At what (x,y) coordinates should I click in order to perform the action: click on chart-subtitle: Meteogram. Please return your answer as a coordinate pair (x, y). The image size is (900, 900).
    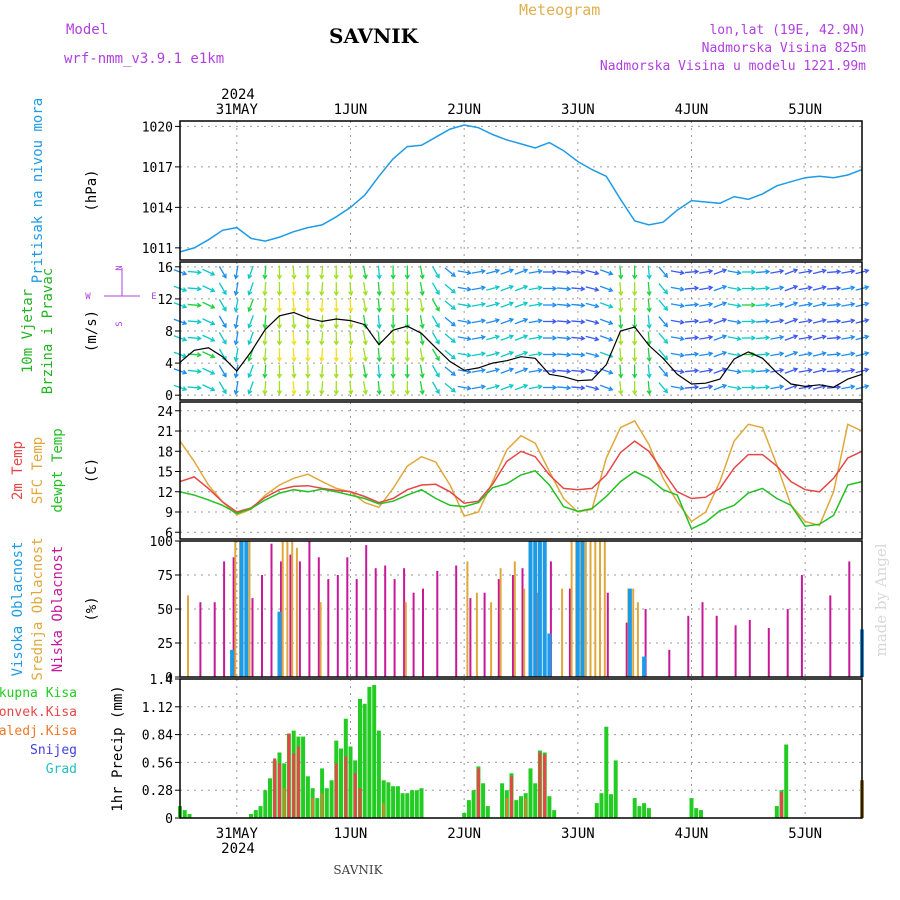
    Looking at the image, I should click on (559, 10).